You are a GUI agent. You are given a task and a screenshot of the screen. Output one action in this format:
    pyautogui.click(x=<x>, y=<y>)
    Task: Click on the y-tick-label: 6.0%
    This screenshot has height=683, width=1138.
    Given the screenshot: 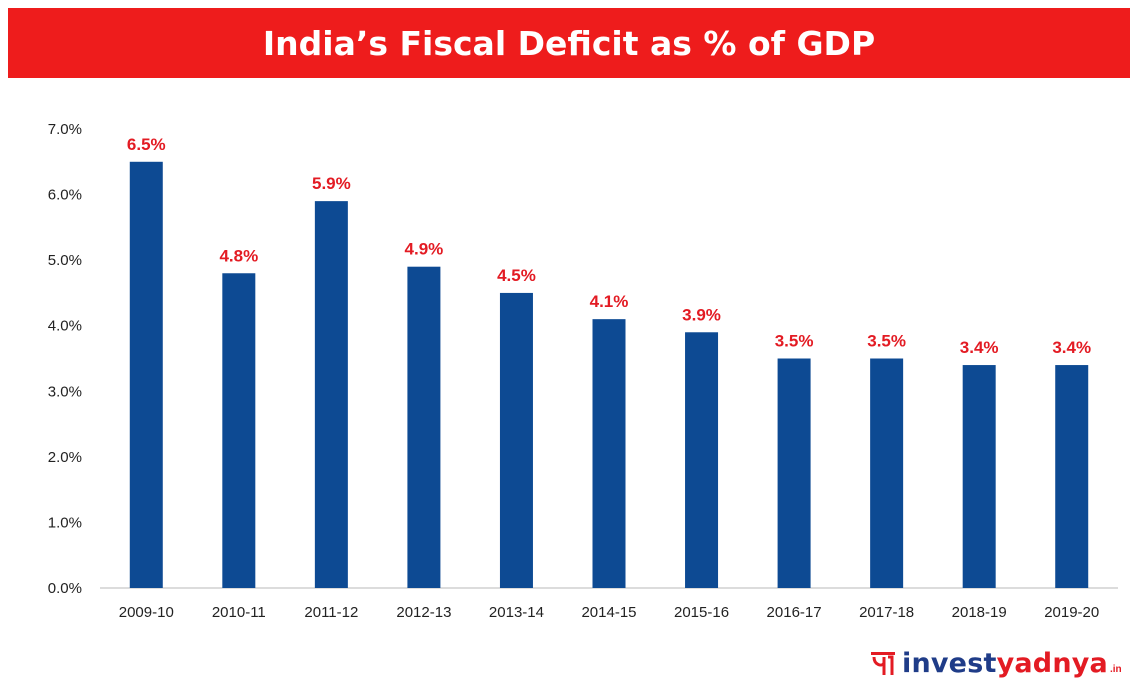 What is the action you would take?
    pyautogui.click(x=65, y=195)
    